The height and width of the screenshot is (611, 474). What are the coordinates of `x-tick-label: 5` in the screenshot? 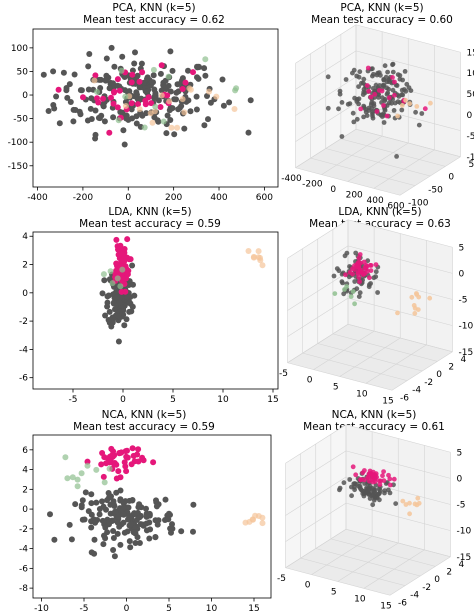 It's located at (173, 400).